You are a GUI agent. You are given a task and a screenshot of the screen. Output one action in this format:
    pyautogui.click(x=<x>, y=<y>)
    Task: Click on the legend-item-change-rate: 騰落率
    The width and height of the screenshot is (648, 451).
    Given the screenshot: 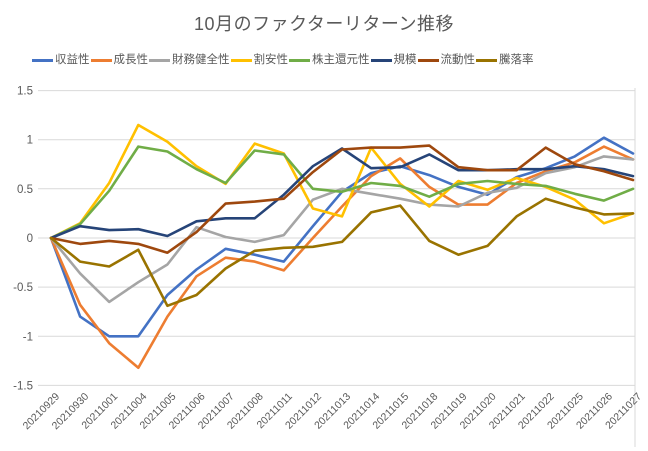 What is the action you would take?
    pyautogui.click(x=505, y=60)
    